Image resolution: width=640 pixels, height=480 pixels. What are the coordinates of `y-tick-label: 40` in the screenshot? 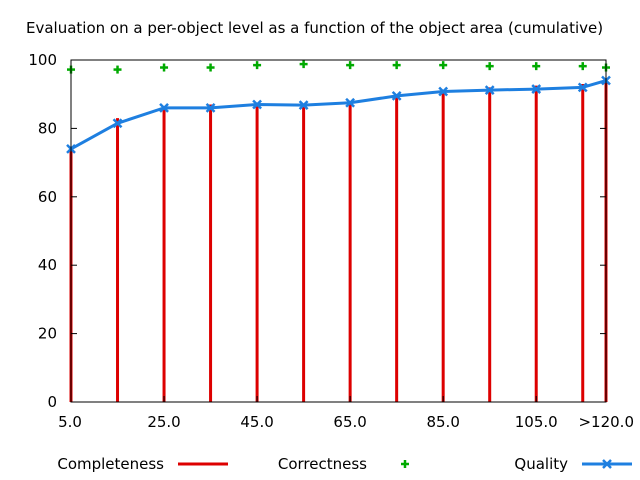 It's located at (47, 265).